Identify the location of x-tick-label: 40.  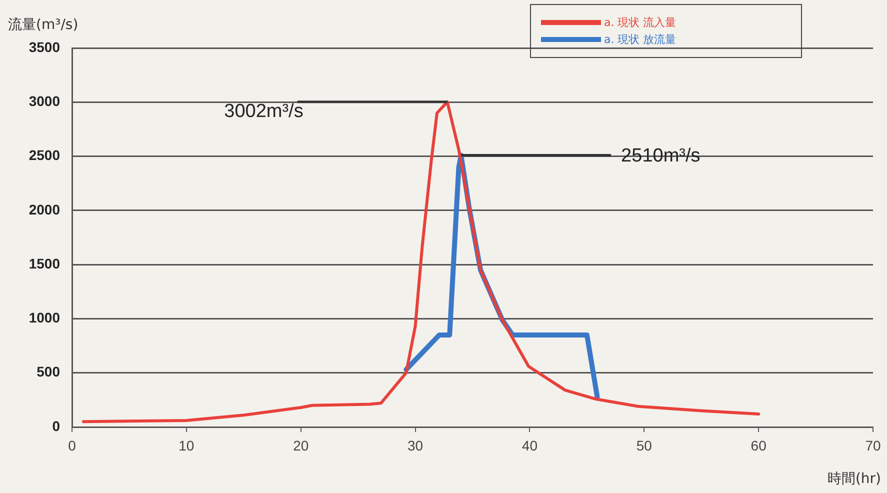
(530, 445).